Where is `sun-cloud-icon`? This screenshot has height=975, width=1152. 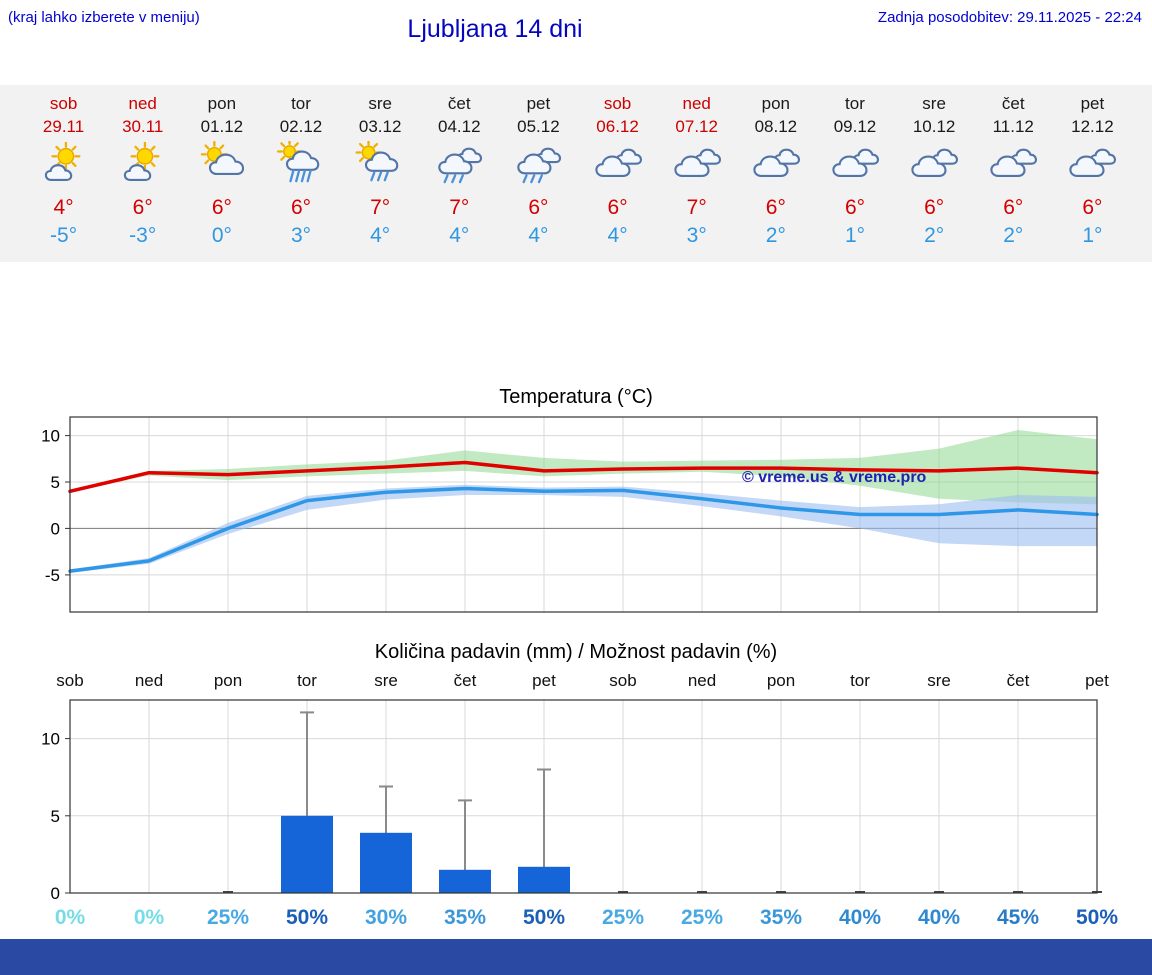 sun-cloud-icon is located at coordinates (222, 158).